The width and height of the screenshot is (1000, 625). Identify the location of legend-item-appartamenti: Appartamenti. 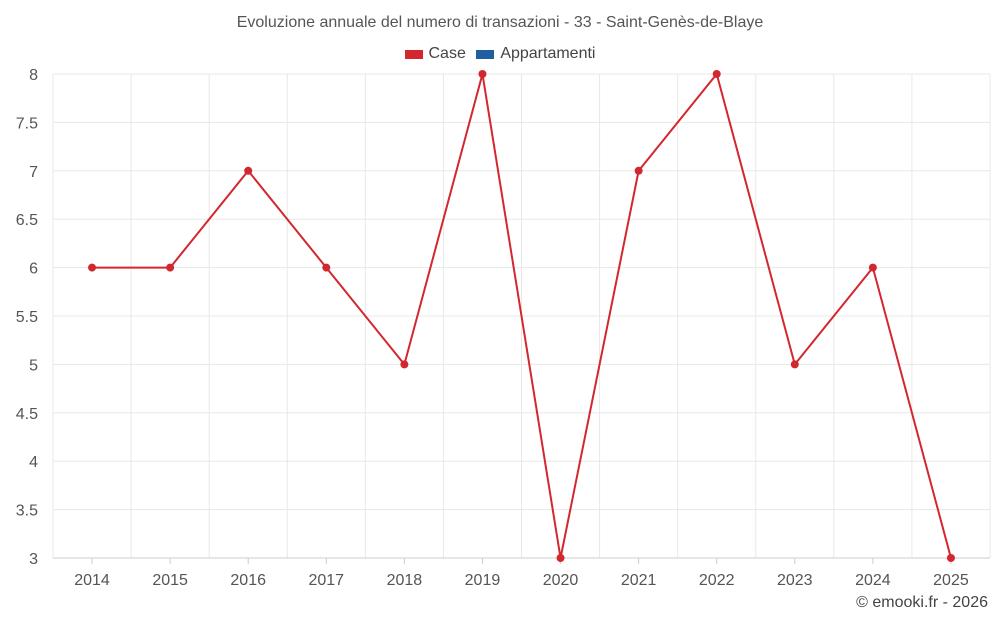
(535, 54).